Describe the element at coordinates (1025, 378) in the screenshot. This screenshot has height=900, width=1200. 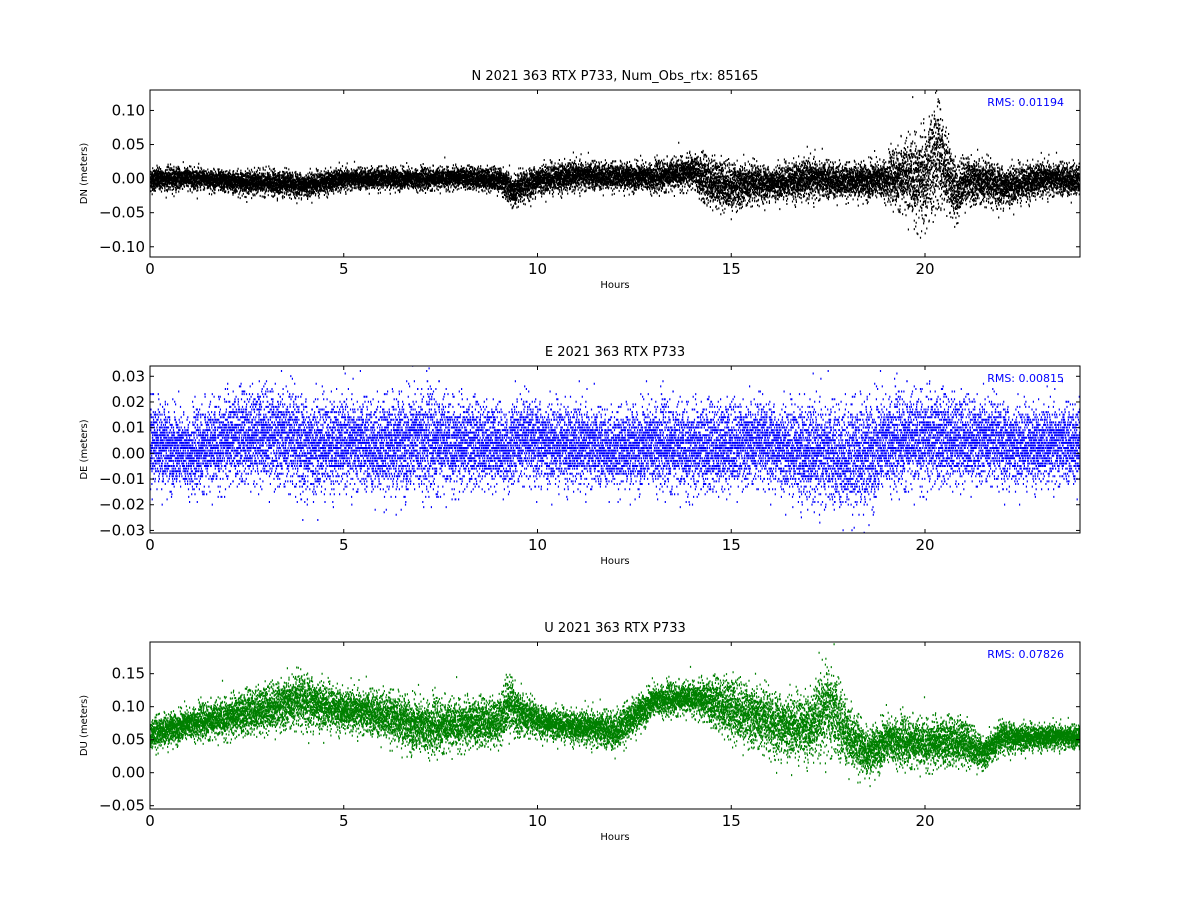
I see `rms-annotation: RMS: 0.00815` at that location.